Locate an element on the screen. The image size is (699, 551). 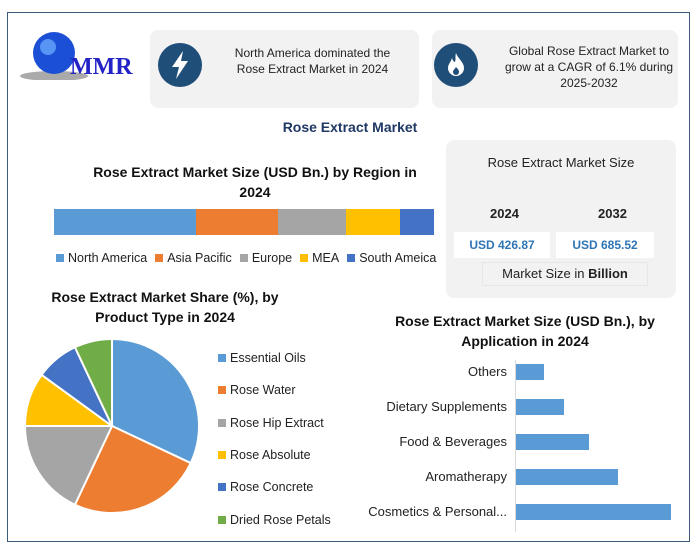
legend-item: Rose Concrete is located at coordinates (274, 487).